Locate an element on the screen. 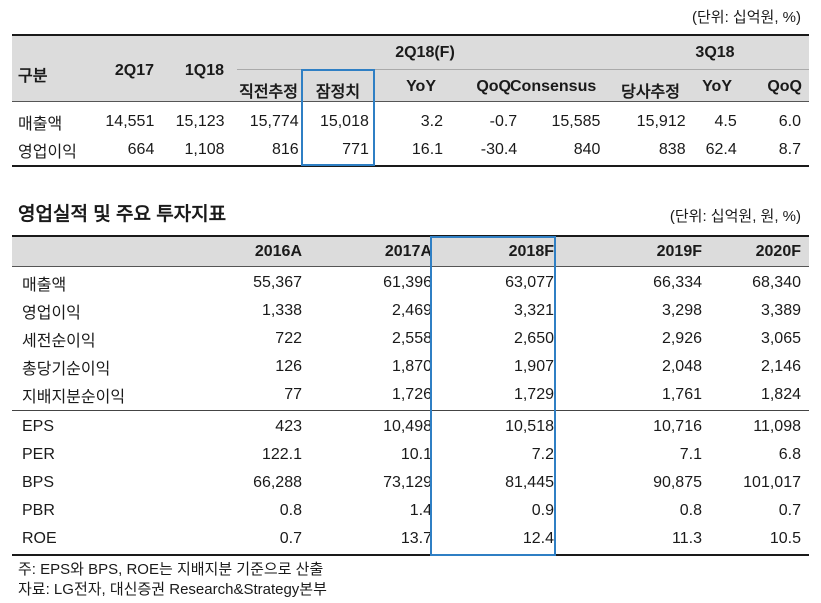  table1-header-split is located at coordinates (523, 69).